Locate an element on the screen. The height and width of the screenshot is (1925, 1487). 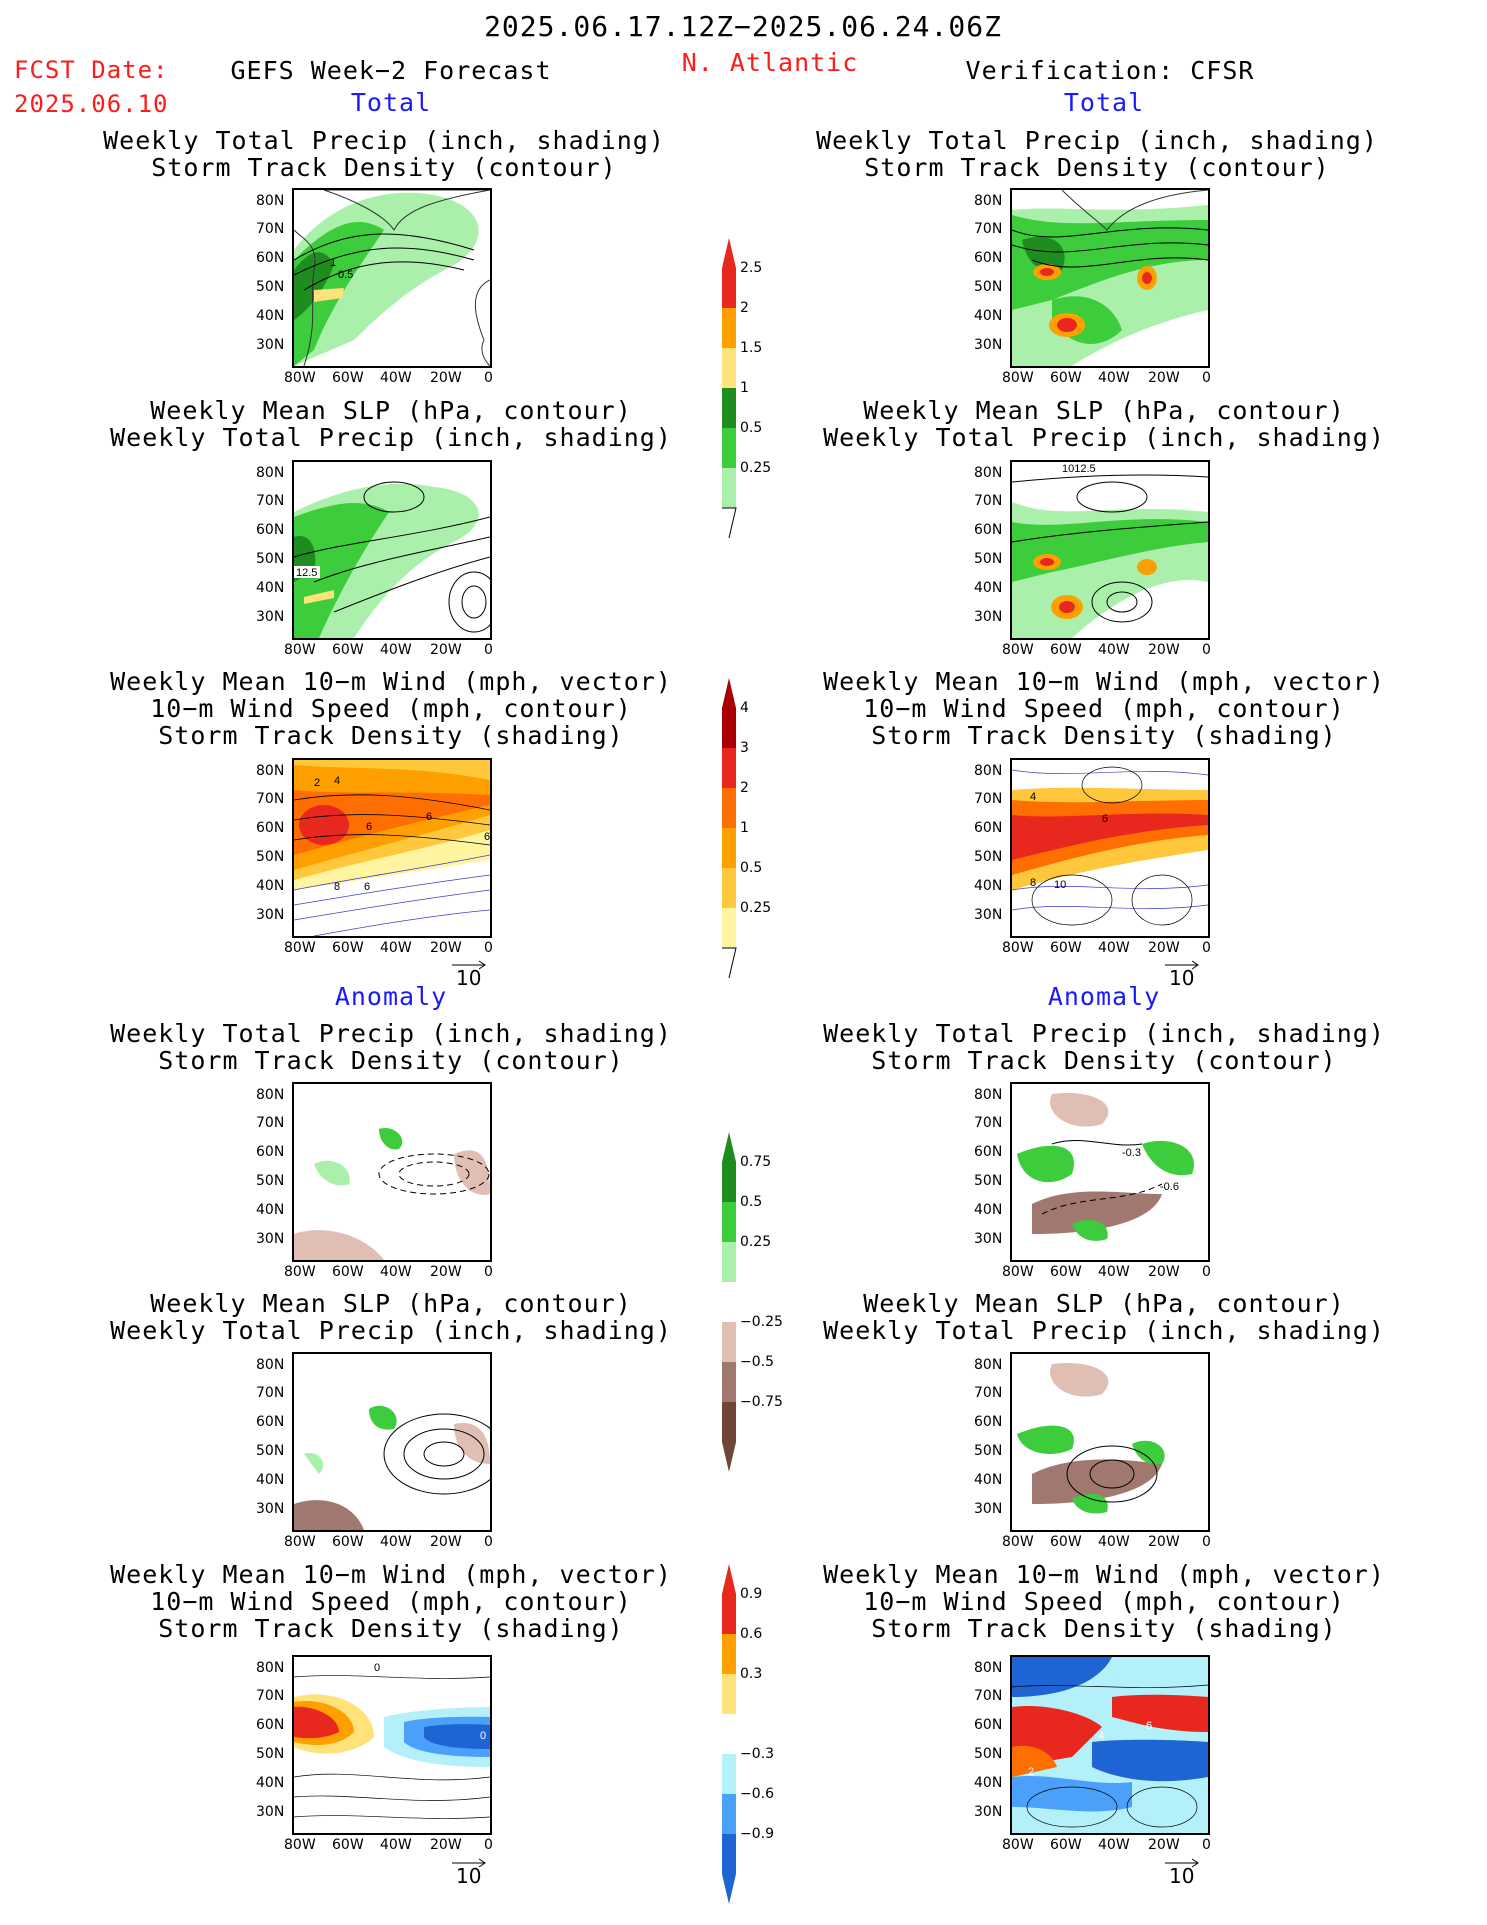
forecast-source-label: GEFS Week−2 Forecast is located at coordinates (391, 70).